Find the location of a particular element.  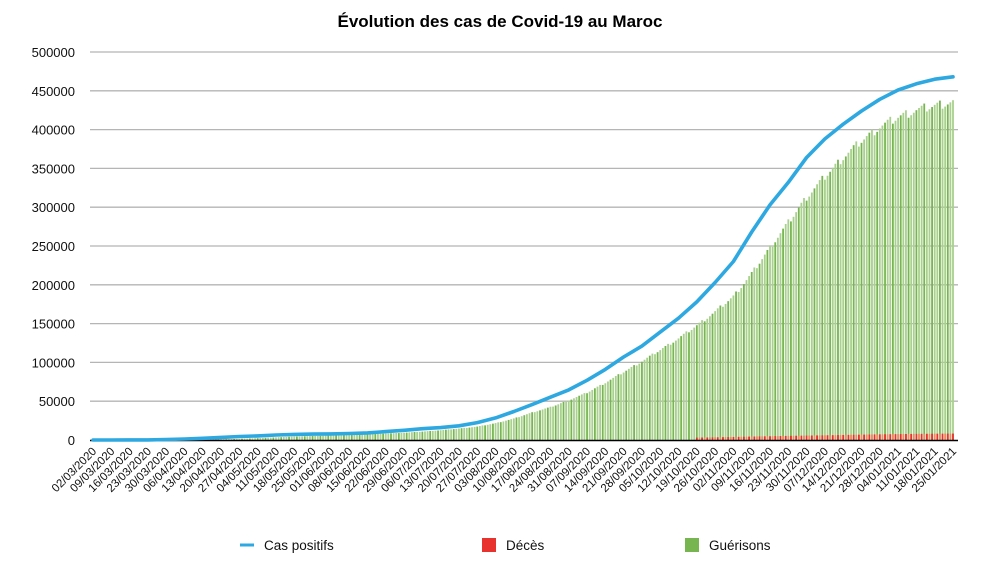

legend-swatch-guerisons is located at coordinates (692, 545).